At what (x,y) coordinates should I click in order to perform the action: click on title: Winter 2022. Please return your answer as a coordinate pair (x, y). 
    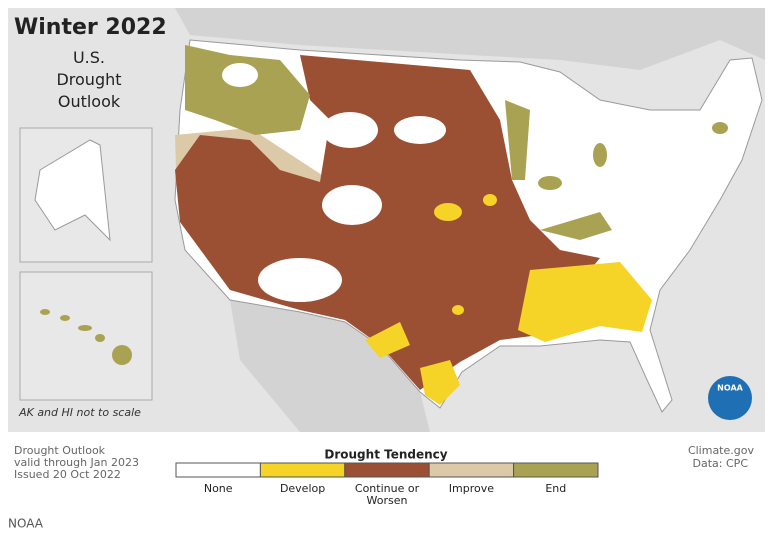
    Looking at the image, I should click on (90, 27).